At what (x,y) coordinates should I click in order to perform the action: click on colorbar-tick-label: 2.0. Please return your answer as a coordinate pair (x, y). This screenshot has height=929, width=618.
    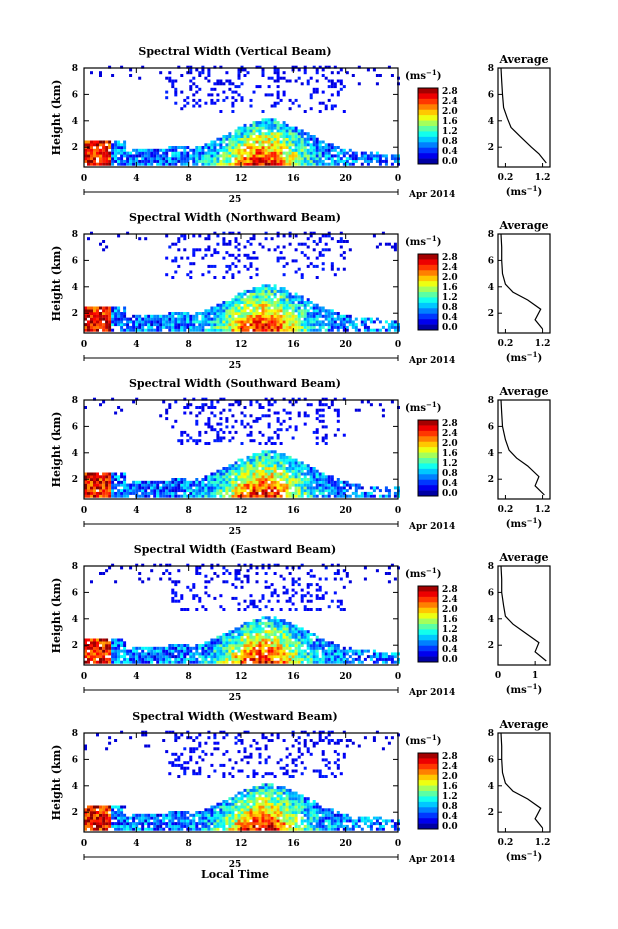
    Looking at the image, I should click on (450, 610).